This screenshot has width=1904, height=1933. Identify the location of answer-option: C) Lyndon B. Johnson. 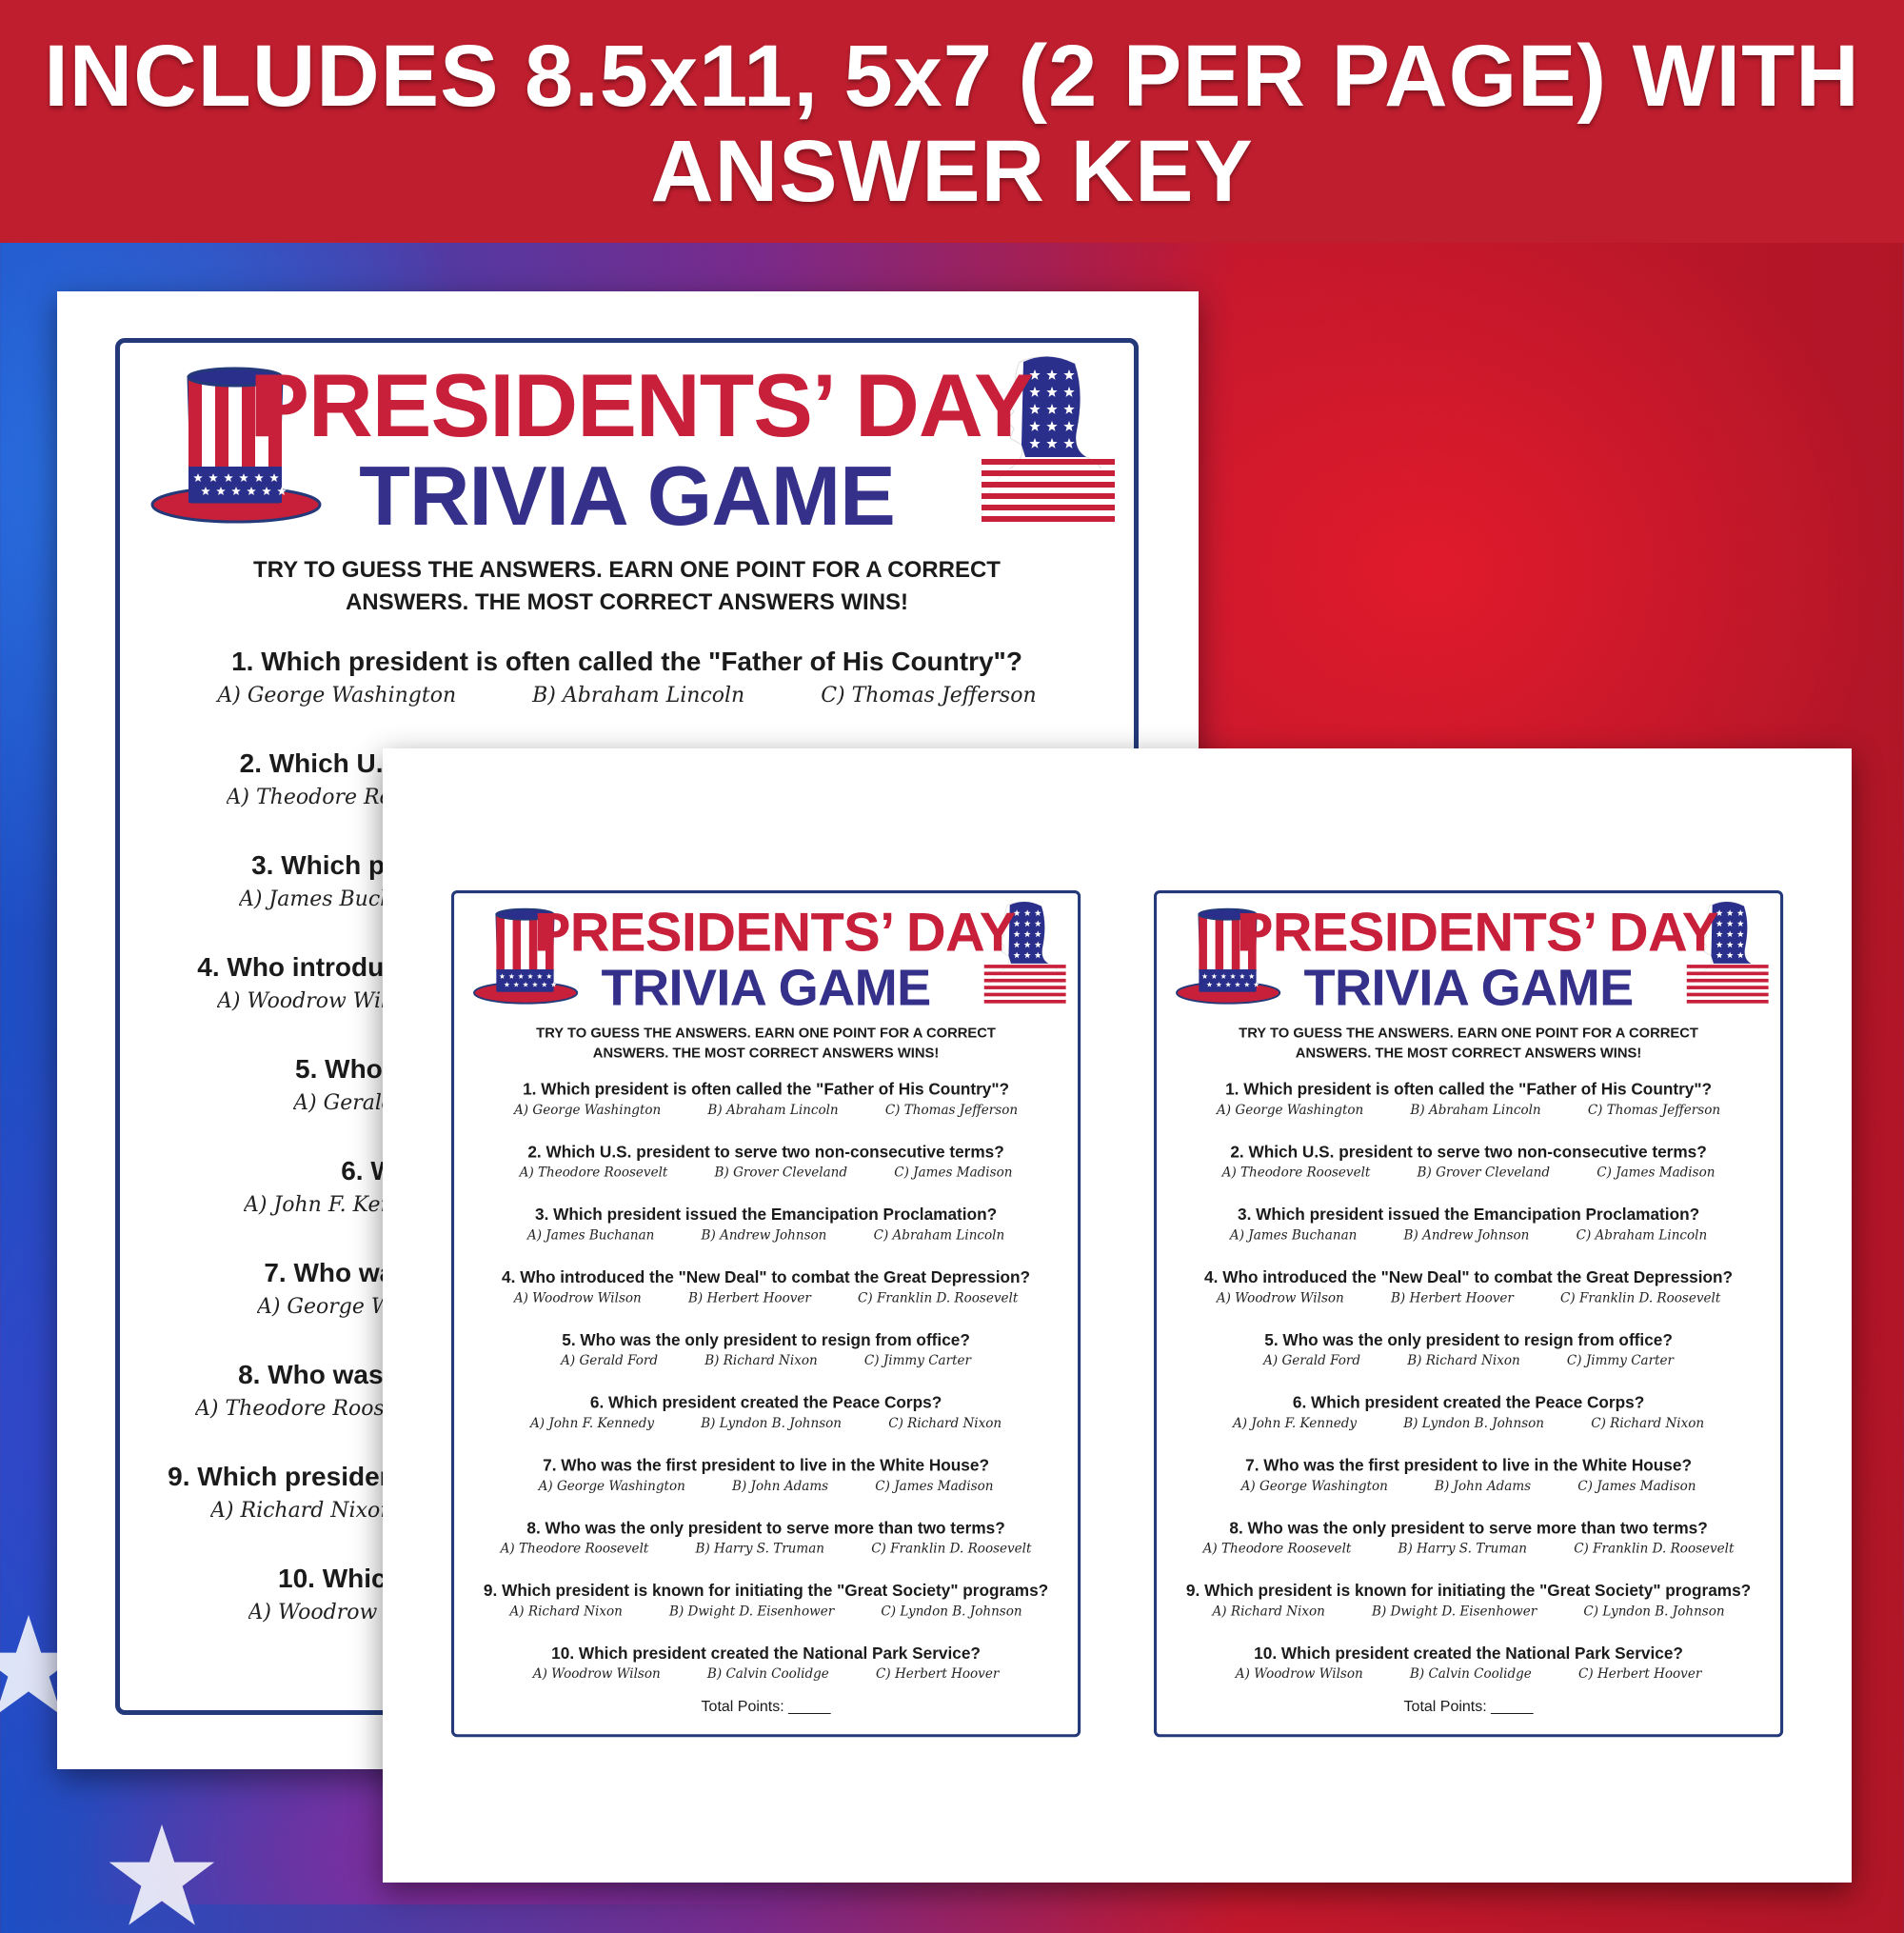
(1654, 1612).